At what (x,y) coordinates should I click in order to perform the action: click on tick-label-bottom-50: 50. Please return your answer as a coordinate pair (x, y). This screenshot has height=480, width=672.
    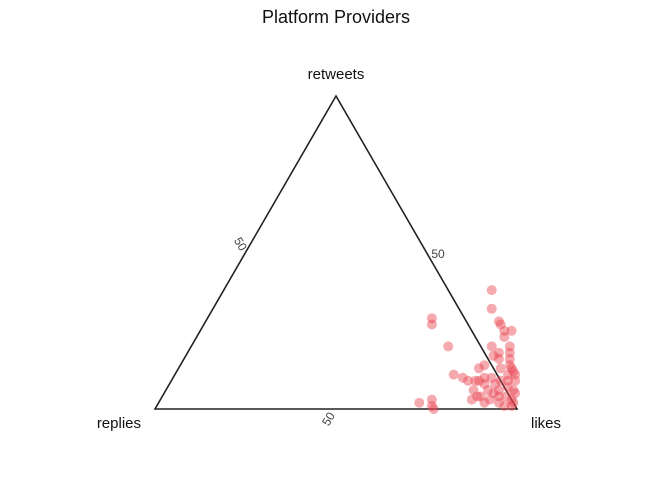
    Looking at the image, I should click on (328, 418).